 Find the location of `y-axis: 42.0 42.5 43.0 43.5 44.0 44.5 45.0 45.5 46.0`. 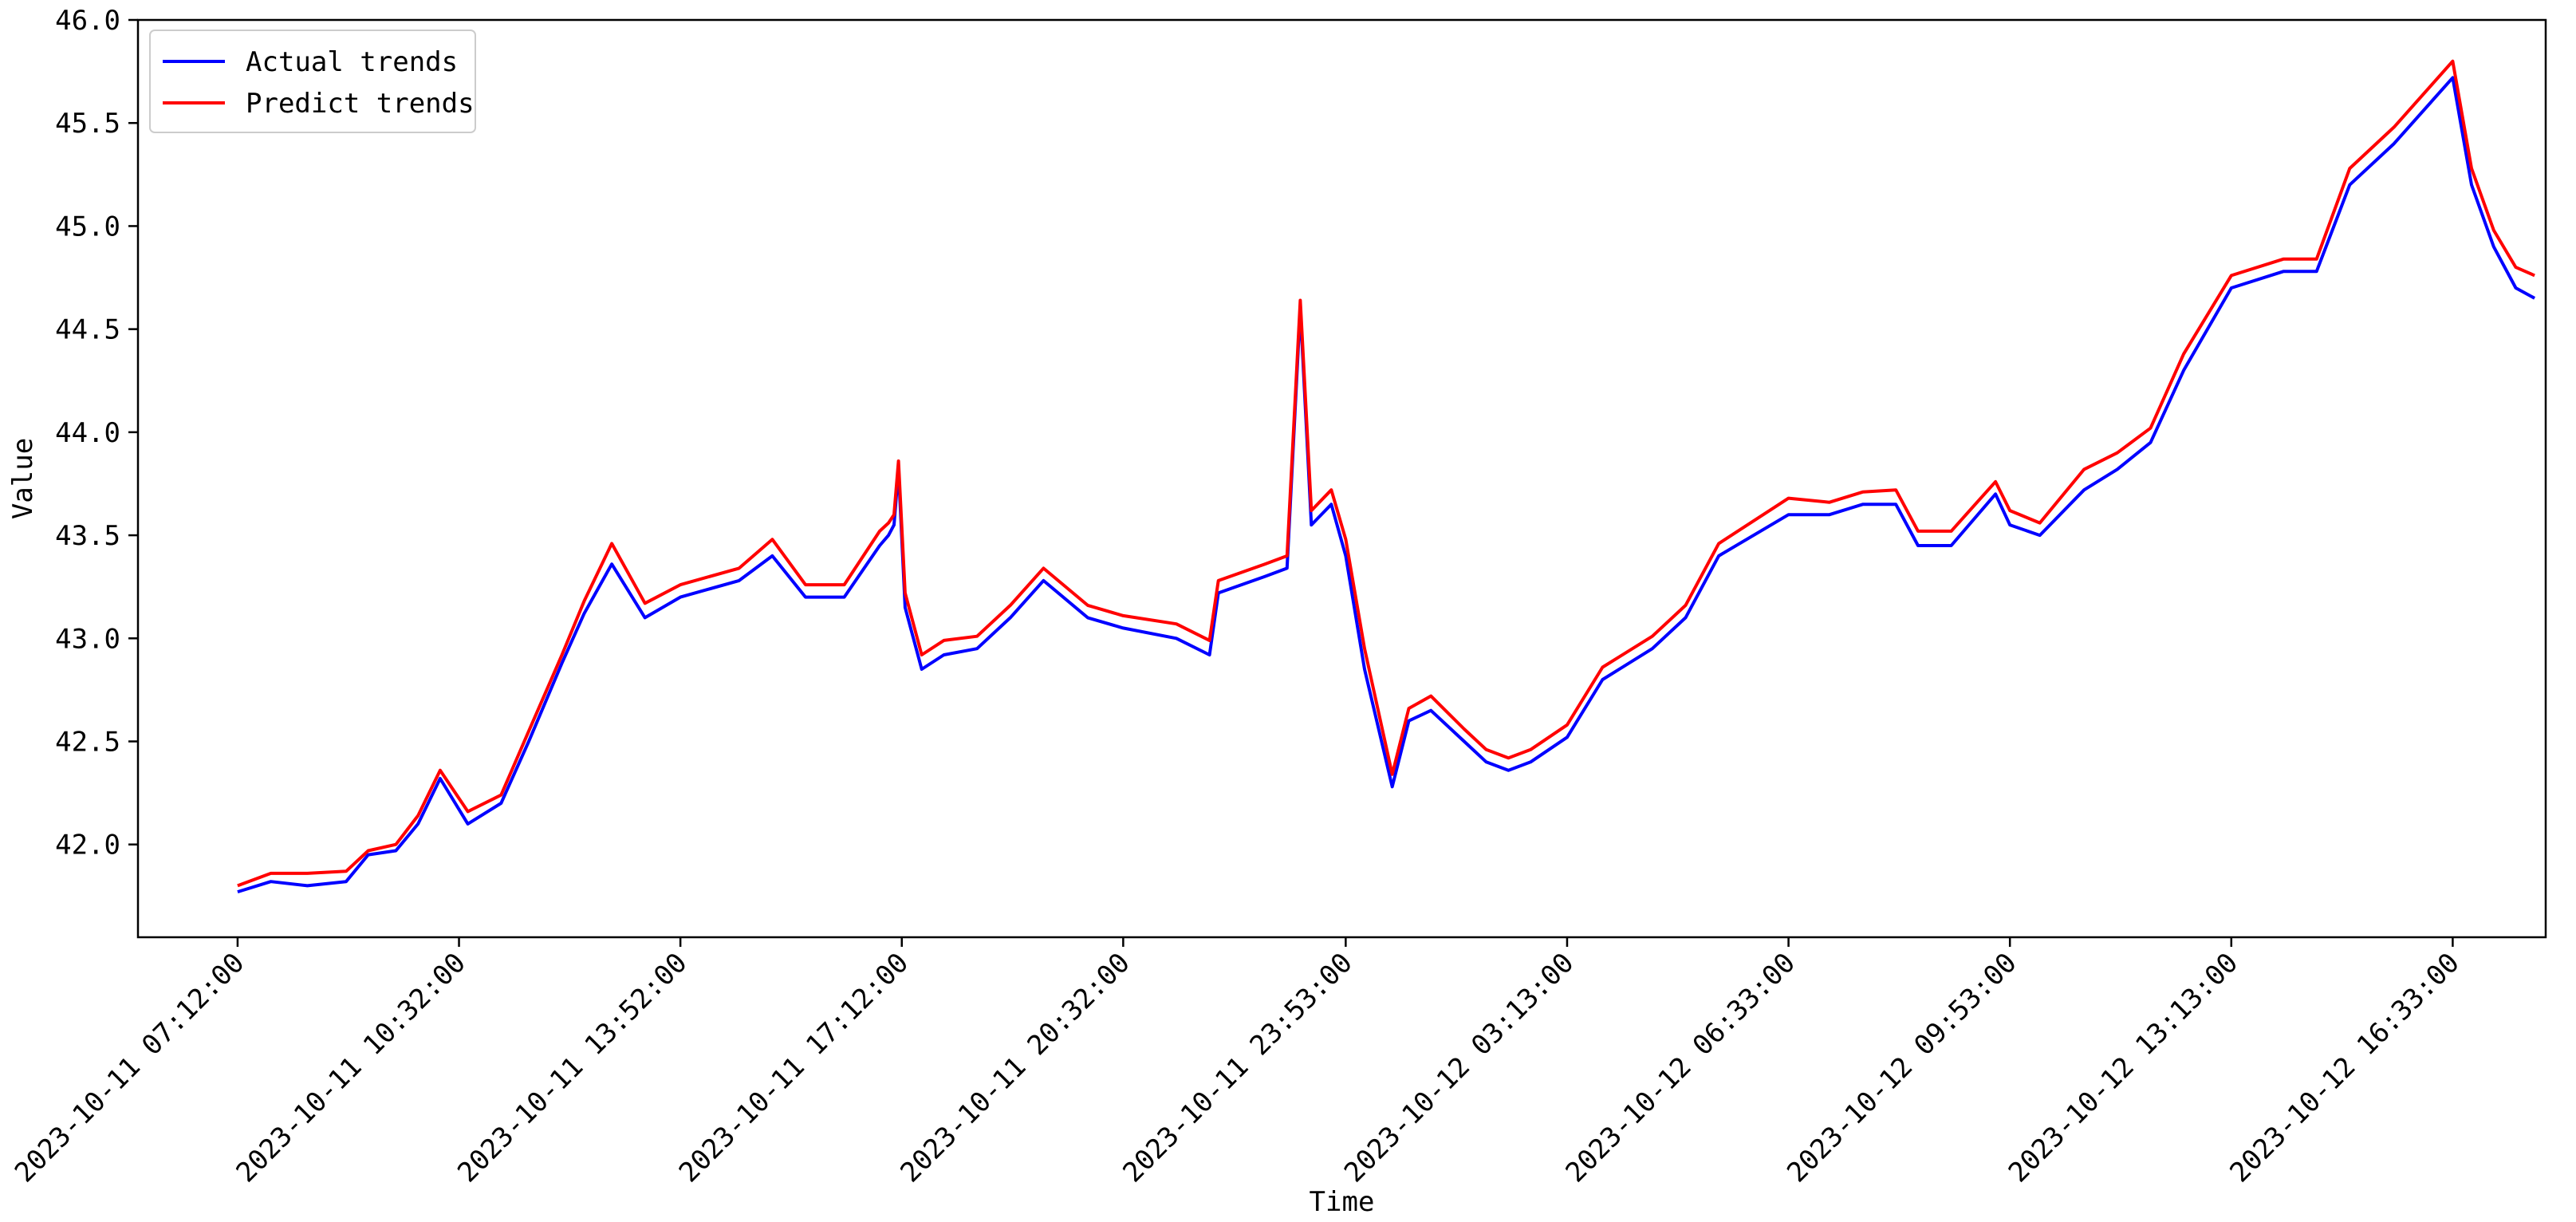

y-axis: 42.0 42.5 43.0 43.5 44.0 44.5 45.0 45.5 46.0 is located at coordinates (96, 433).